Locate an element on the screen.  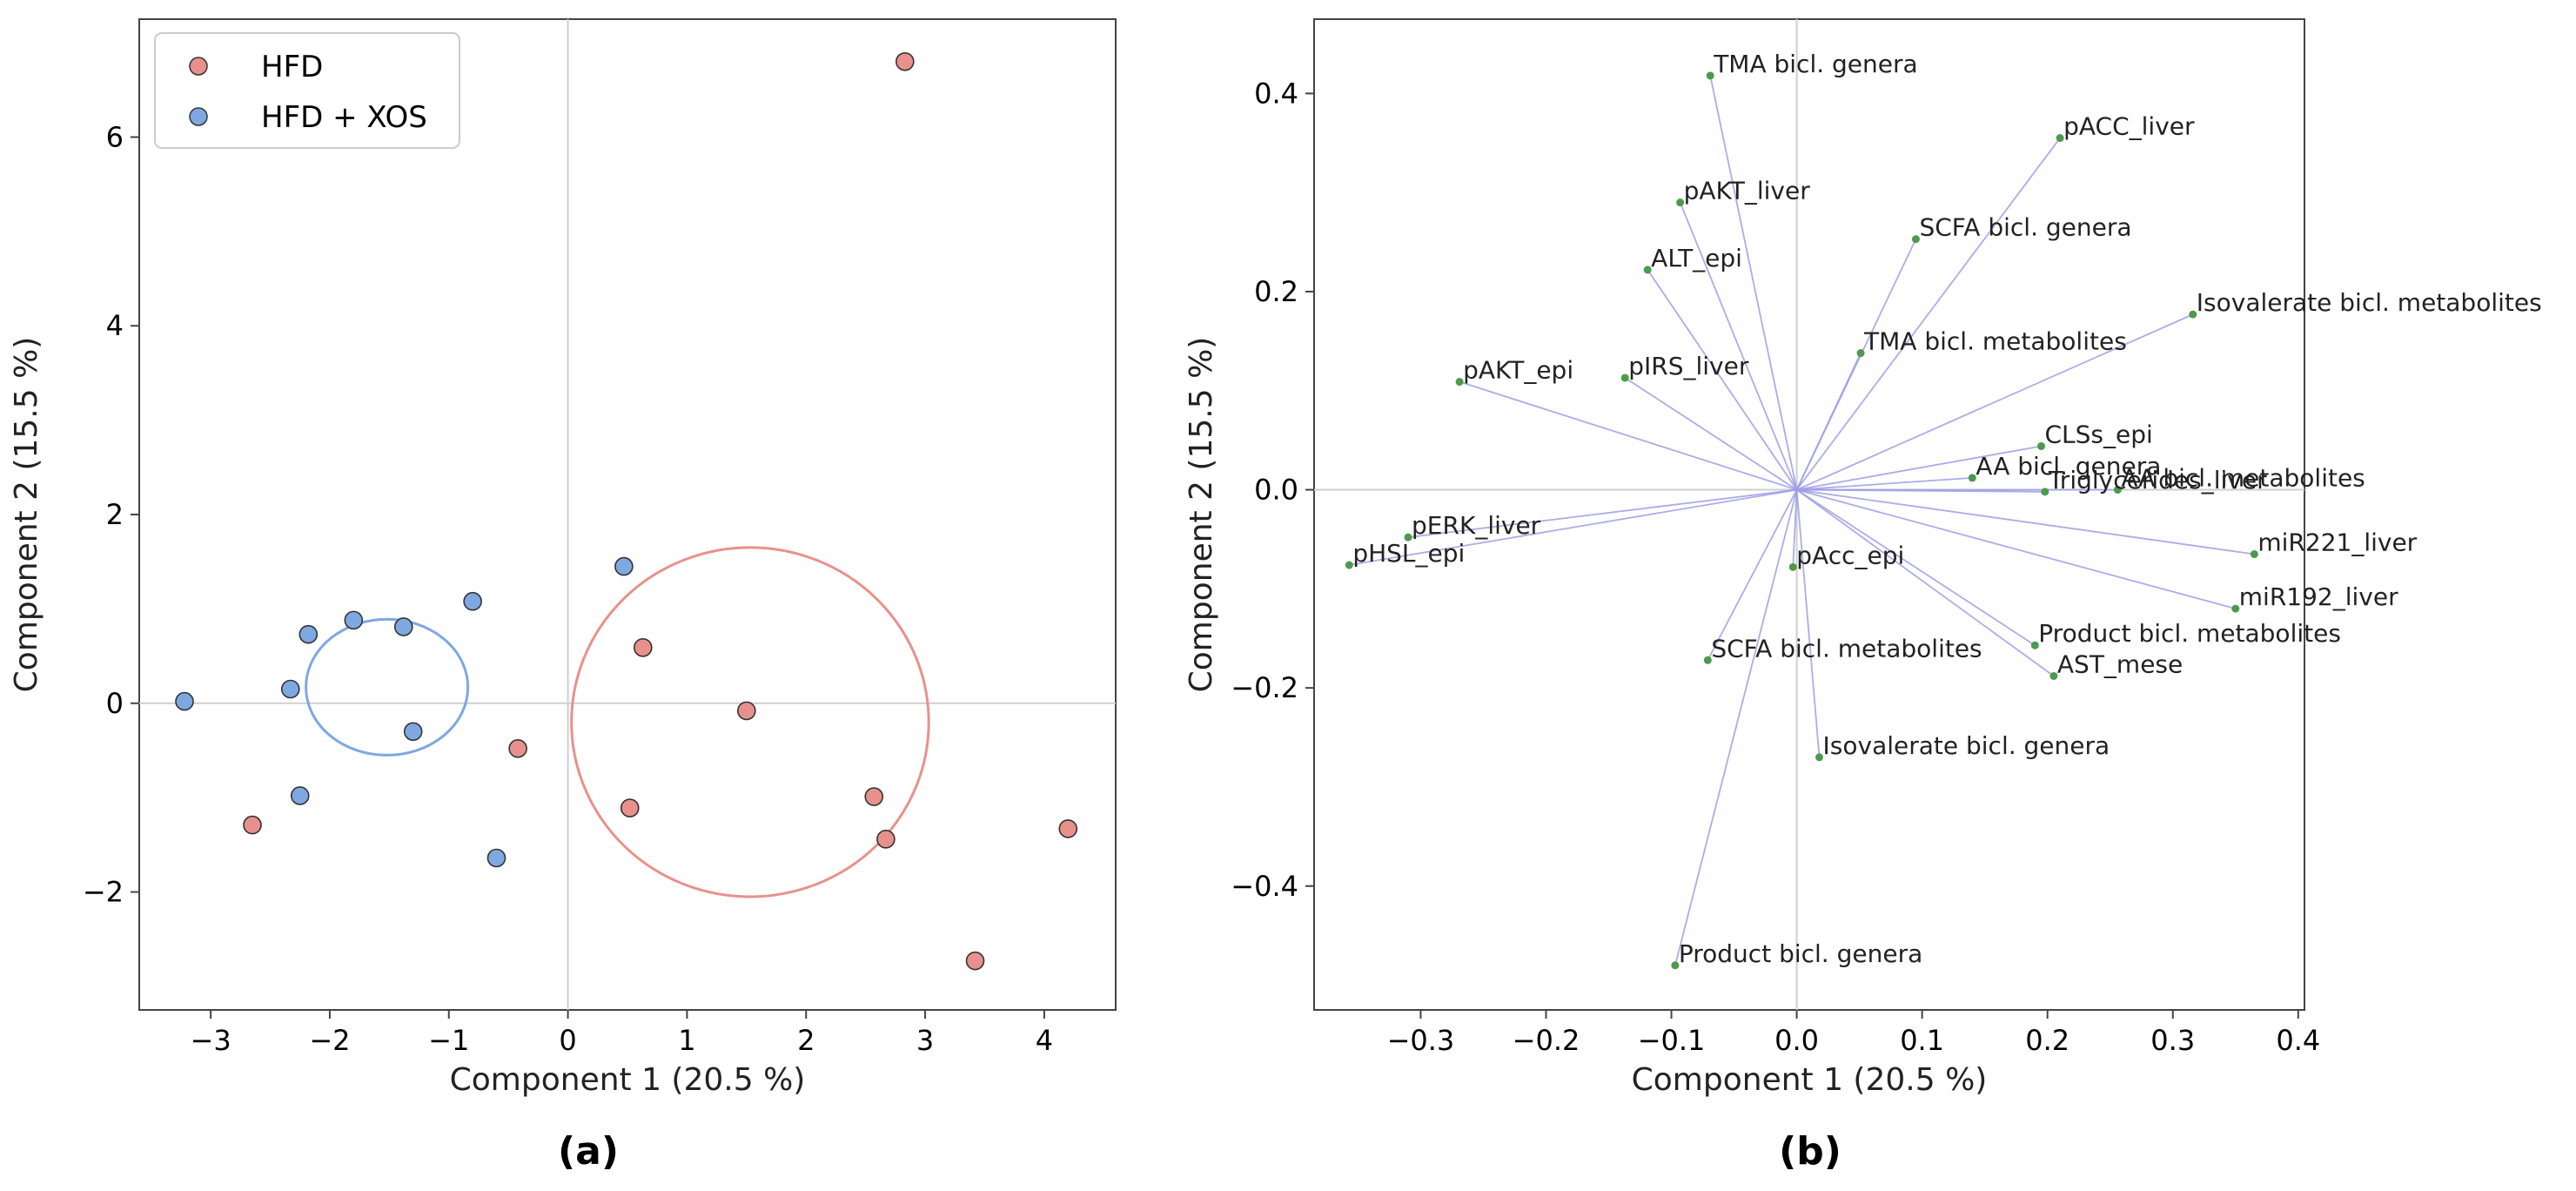
loading-point-perk-liver is located at coordinates (1408, 537).